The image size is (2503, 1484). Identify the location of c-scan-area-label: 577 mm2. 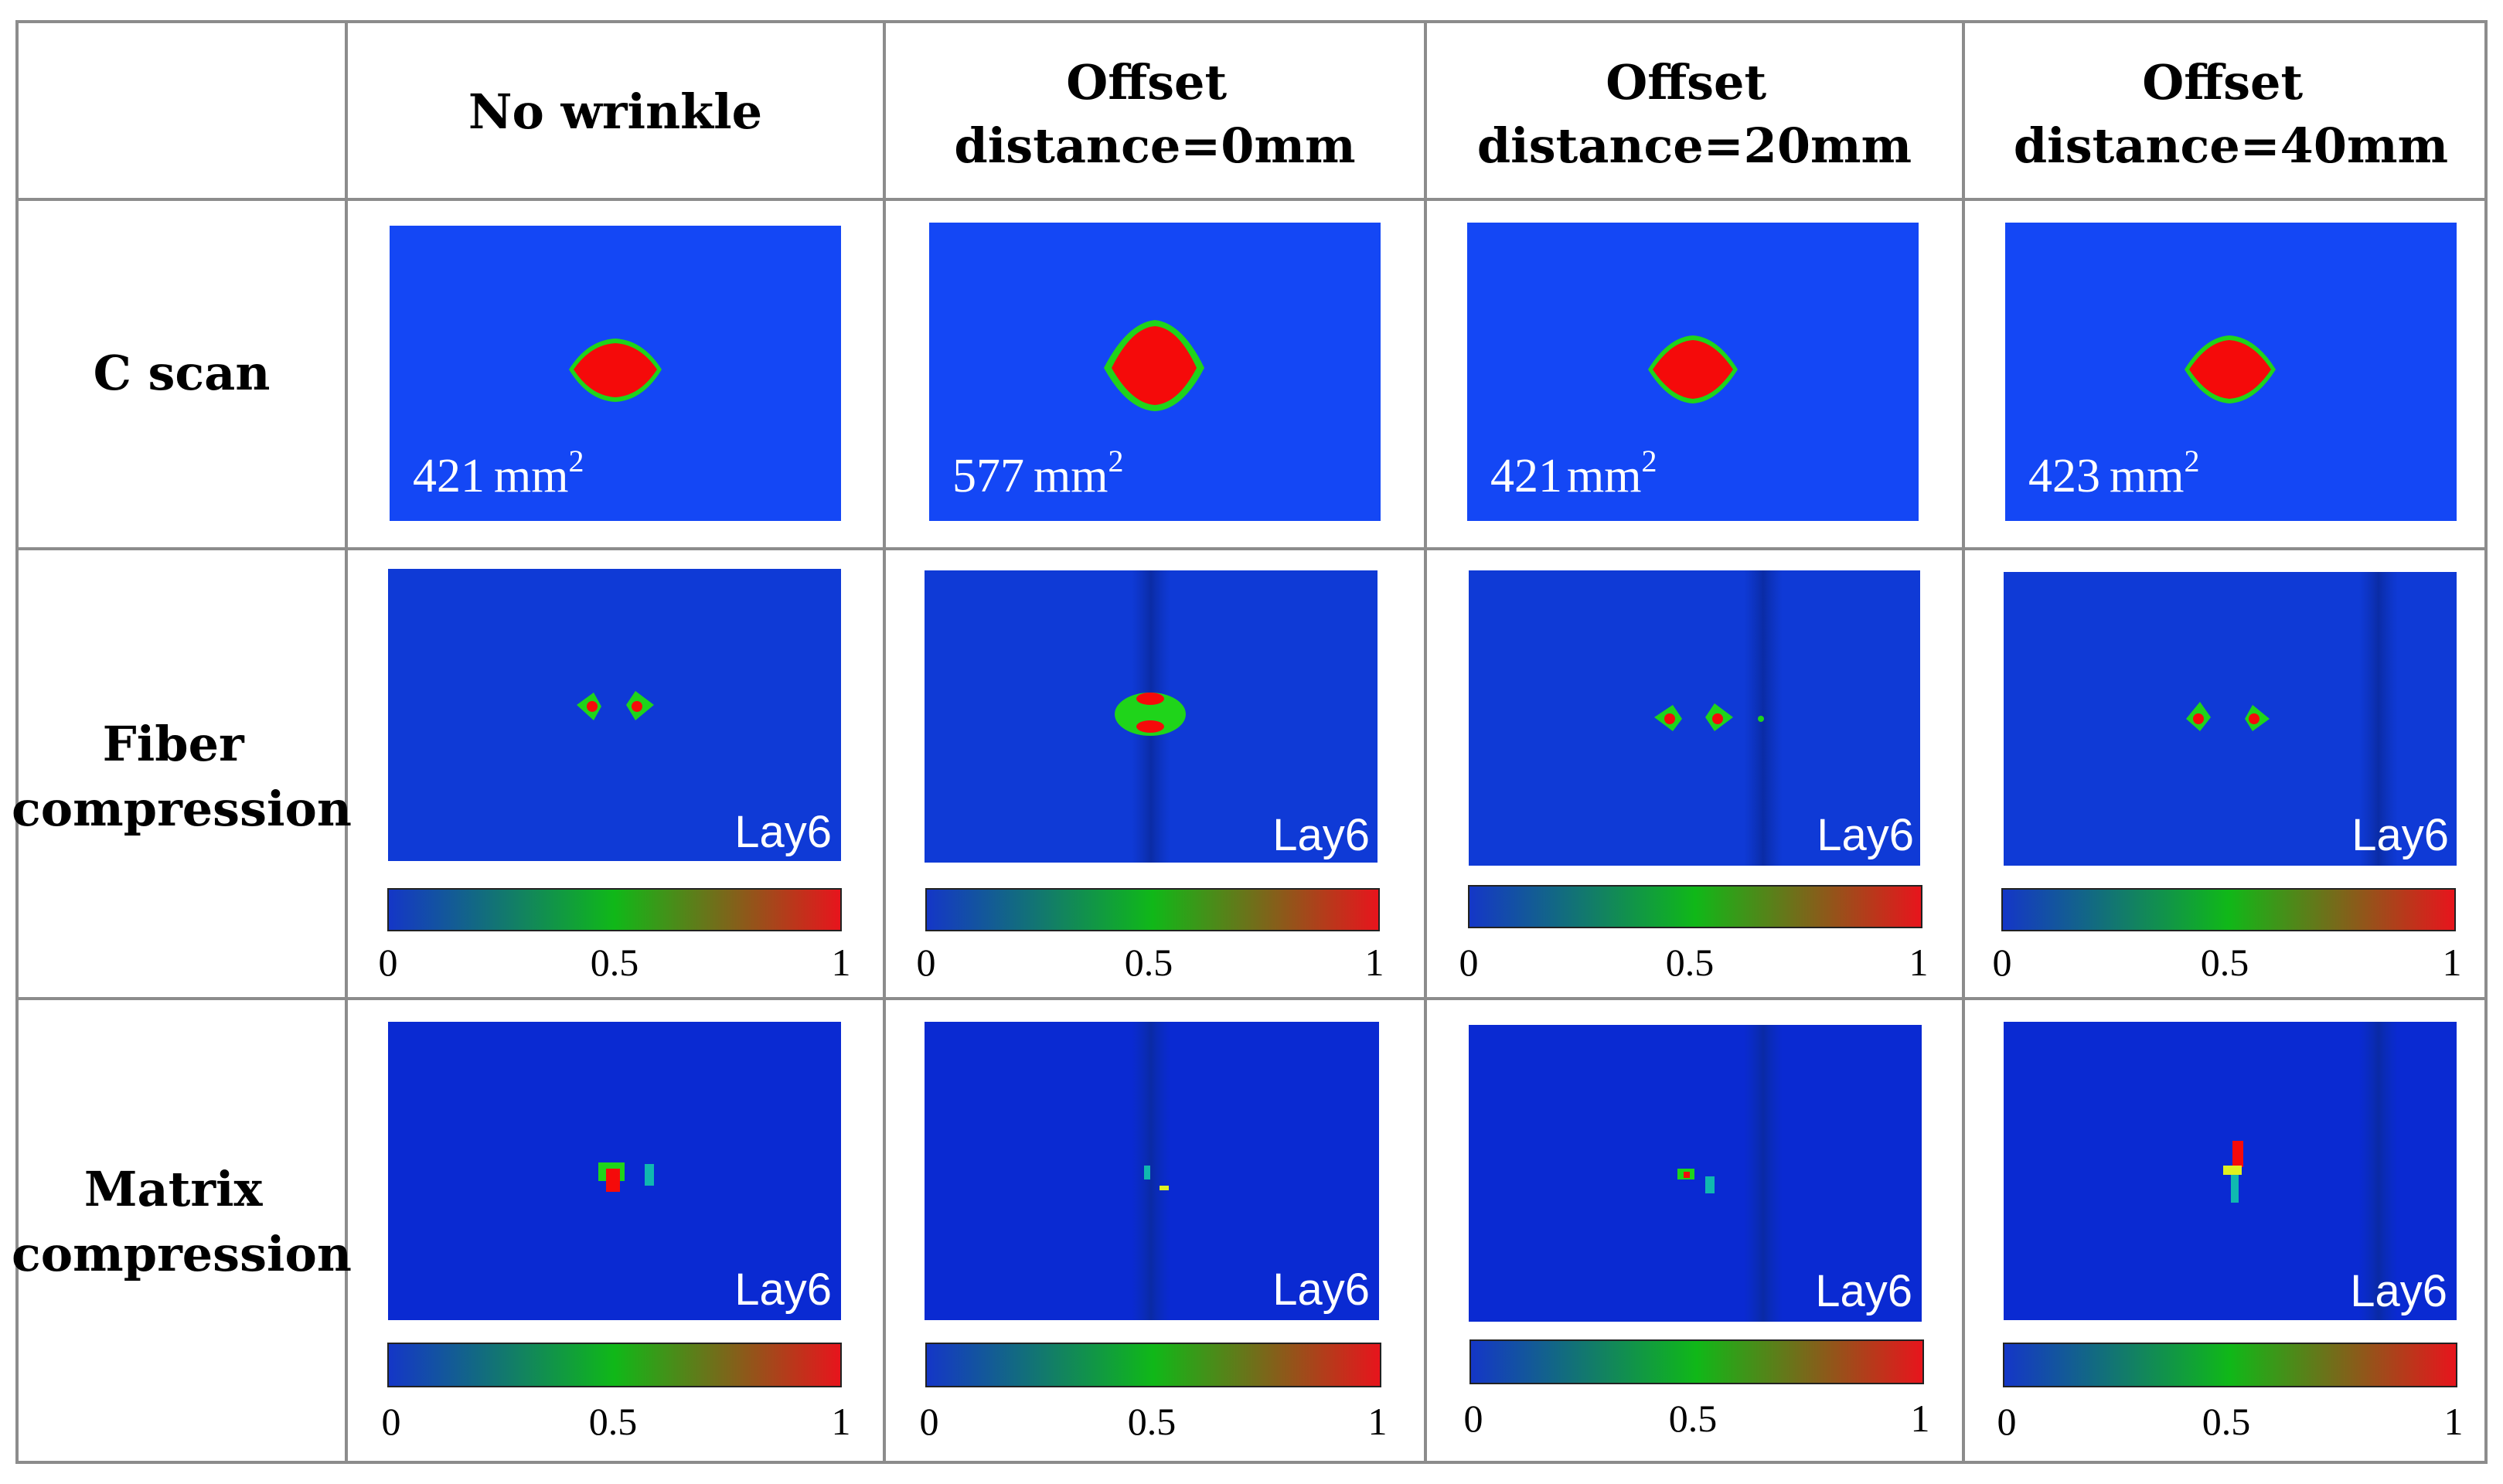
(1037, 473).